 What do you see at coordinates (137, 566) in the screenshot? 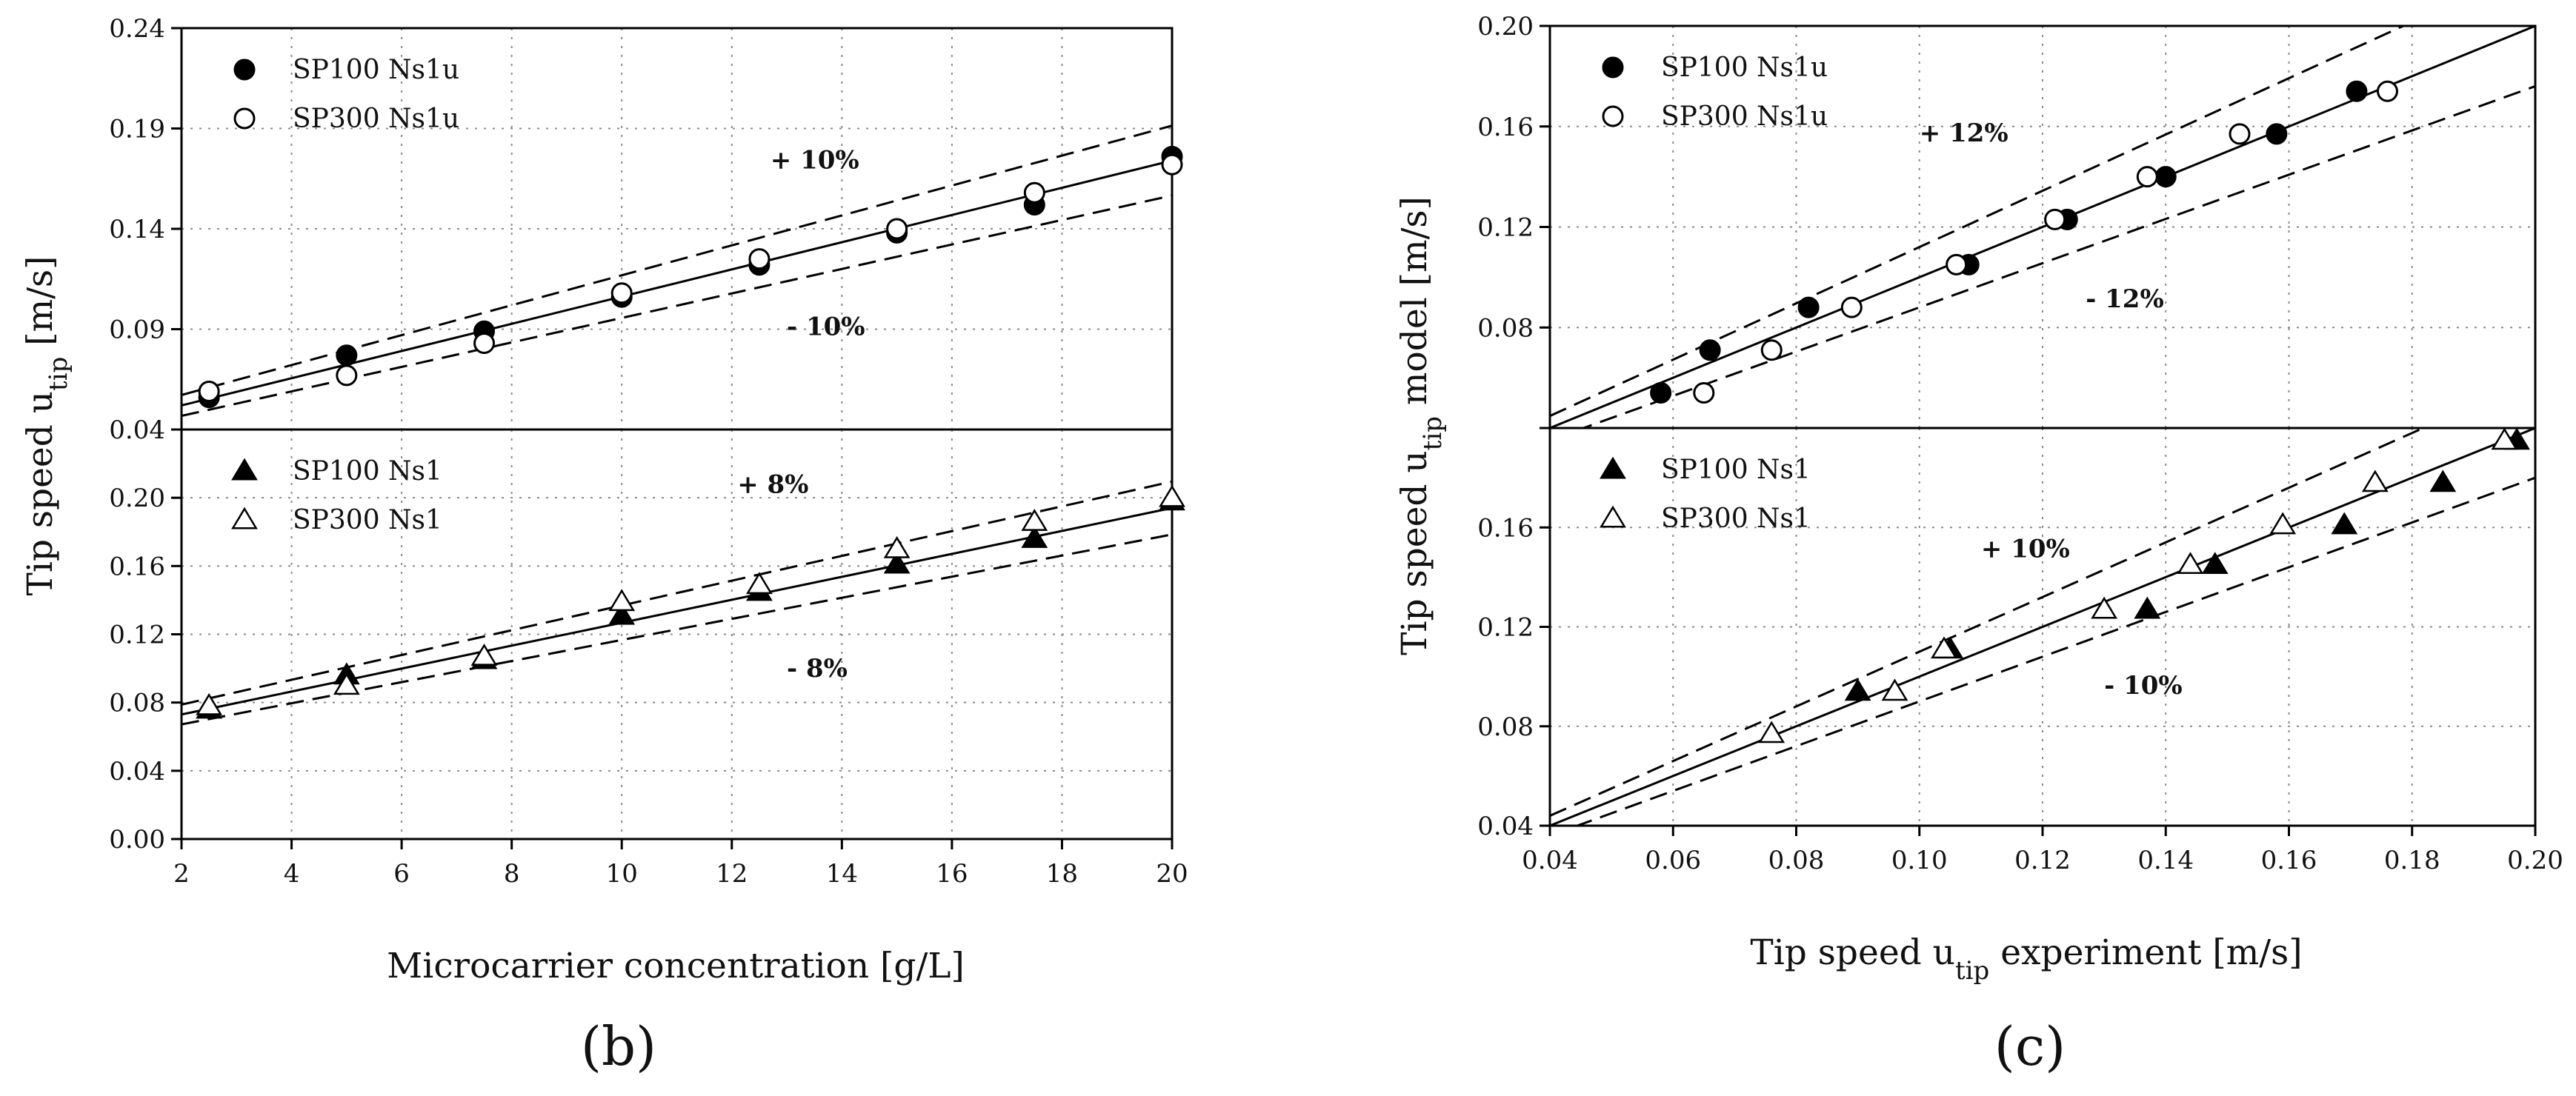
I see `b_bottom-y-tick-label-4: 0.16` at bounding box center [137, 566].